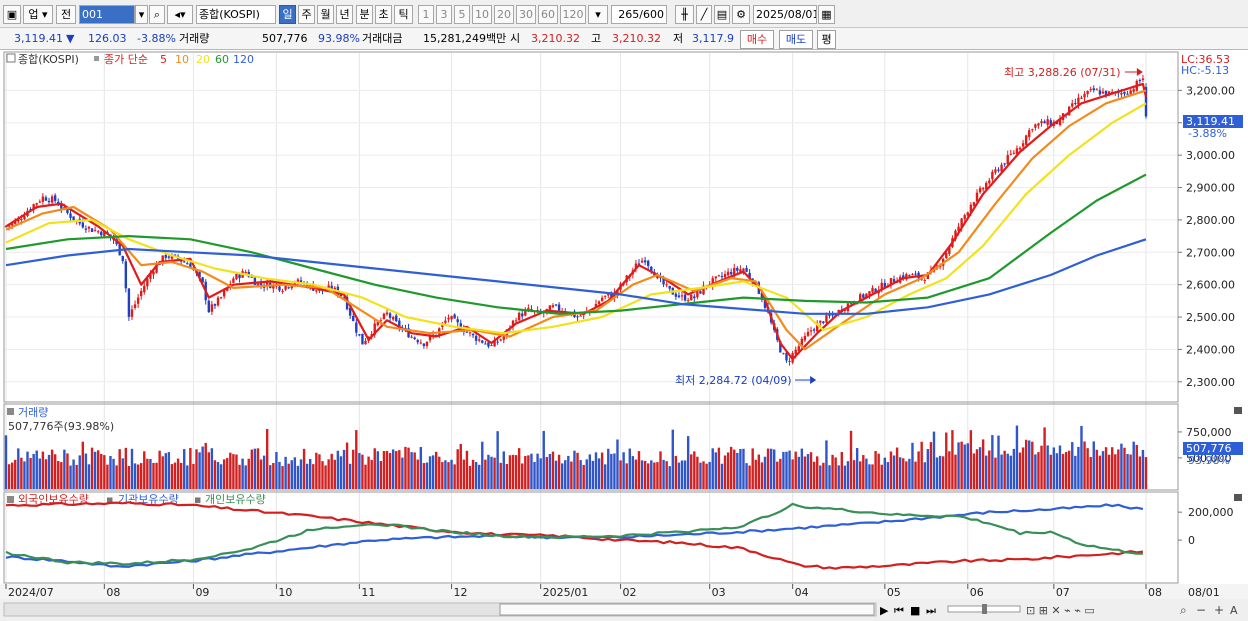 This screenshot has width=1248, height=621. What do you see at coordinates (1234, 610) in the screenshot?
I see `auto-scale-icon: A` at bounding box center [1234, 610].